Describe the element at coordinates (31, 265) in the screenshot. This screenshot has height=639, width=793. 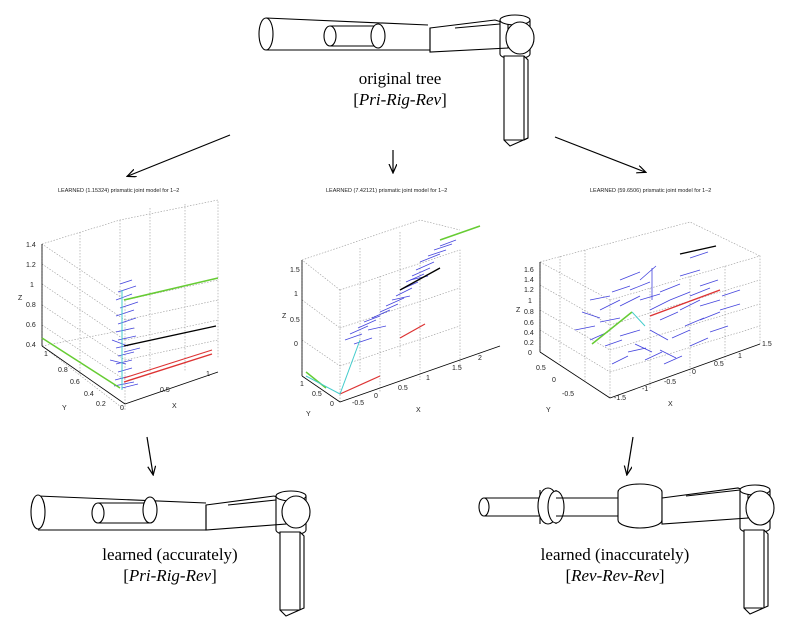
I see `p1-ztick-1: 1.2` at that location.